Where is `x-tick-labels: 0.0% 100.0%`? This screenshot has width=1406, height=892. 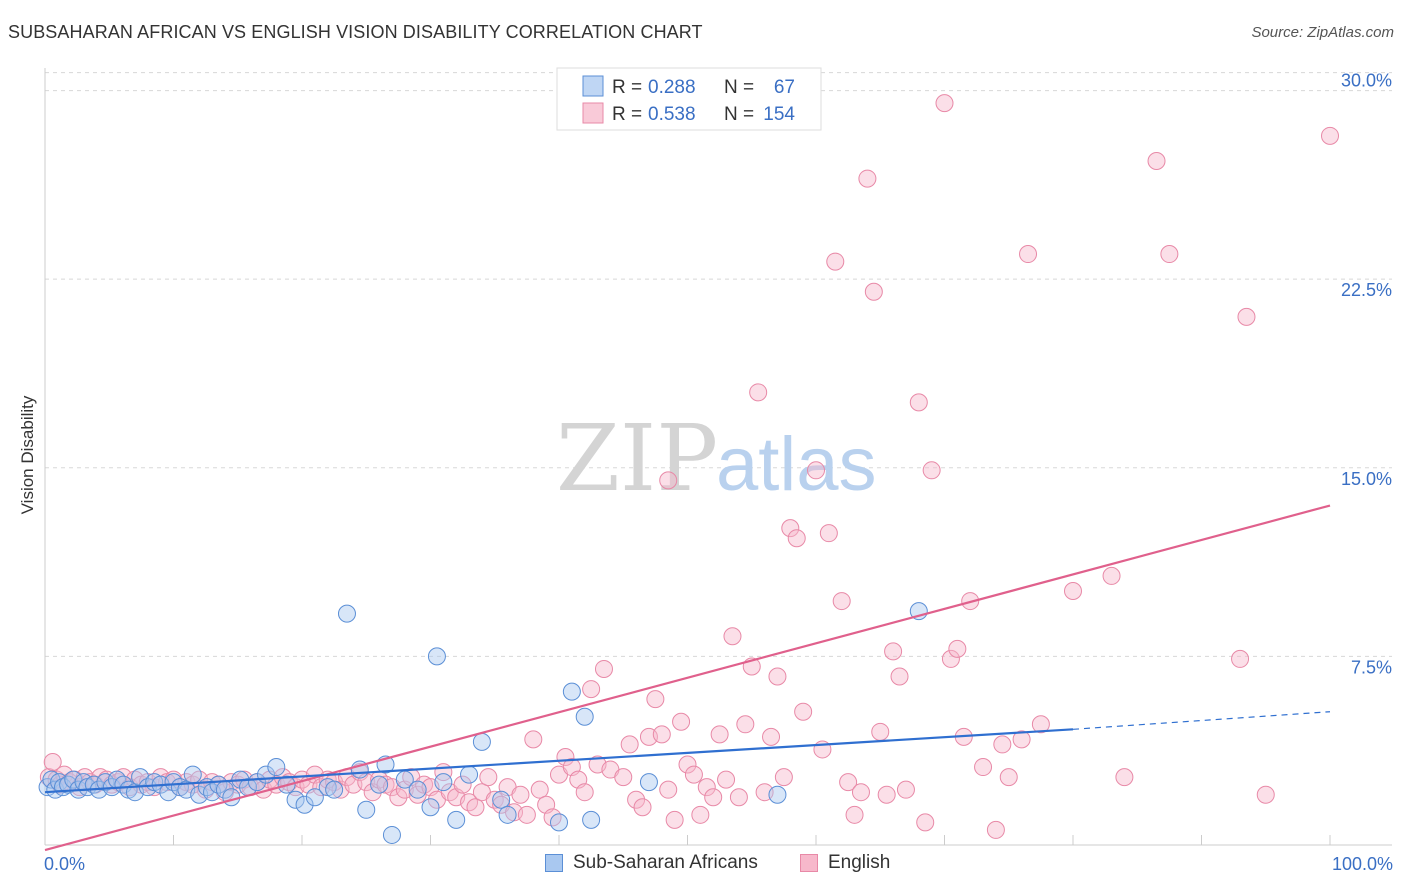
x-tick-labels: 0.0% 100.0% is located at coordinates (718, 864).